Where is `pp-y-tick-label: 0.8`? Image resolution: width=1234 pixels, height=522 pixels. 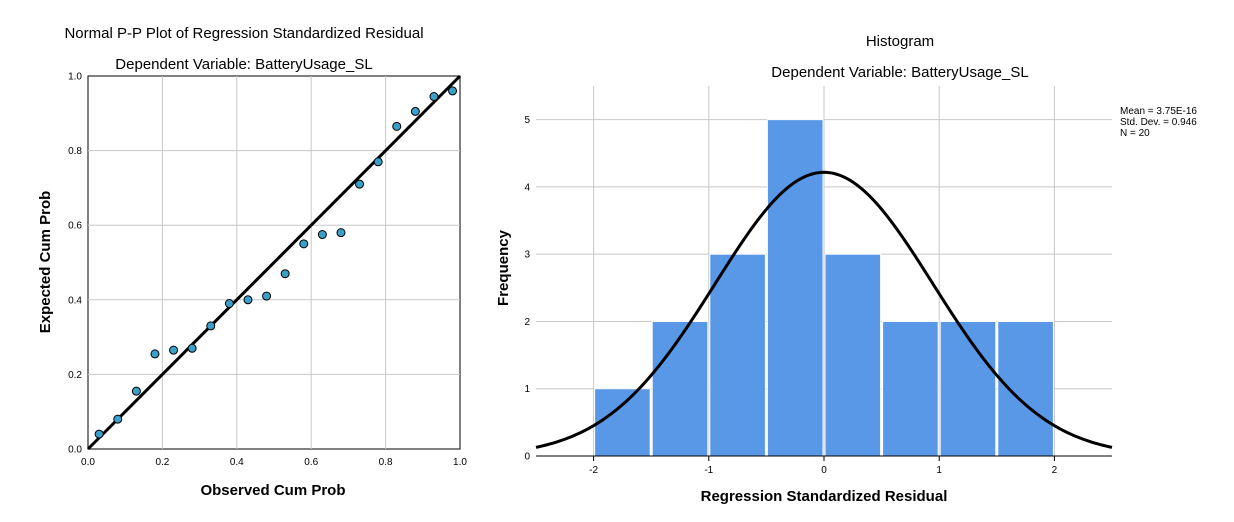 pp-y-tick-label: 0.8 is located at coordinates (75, 151).